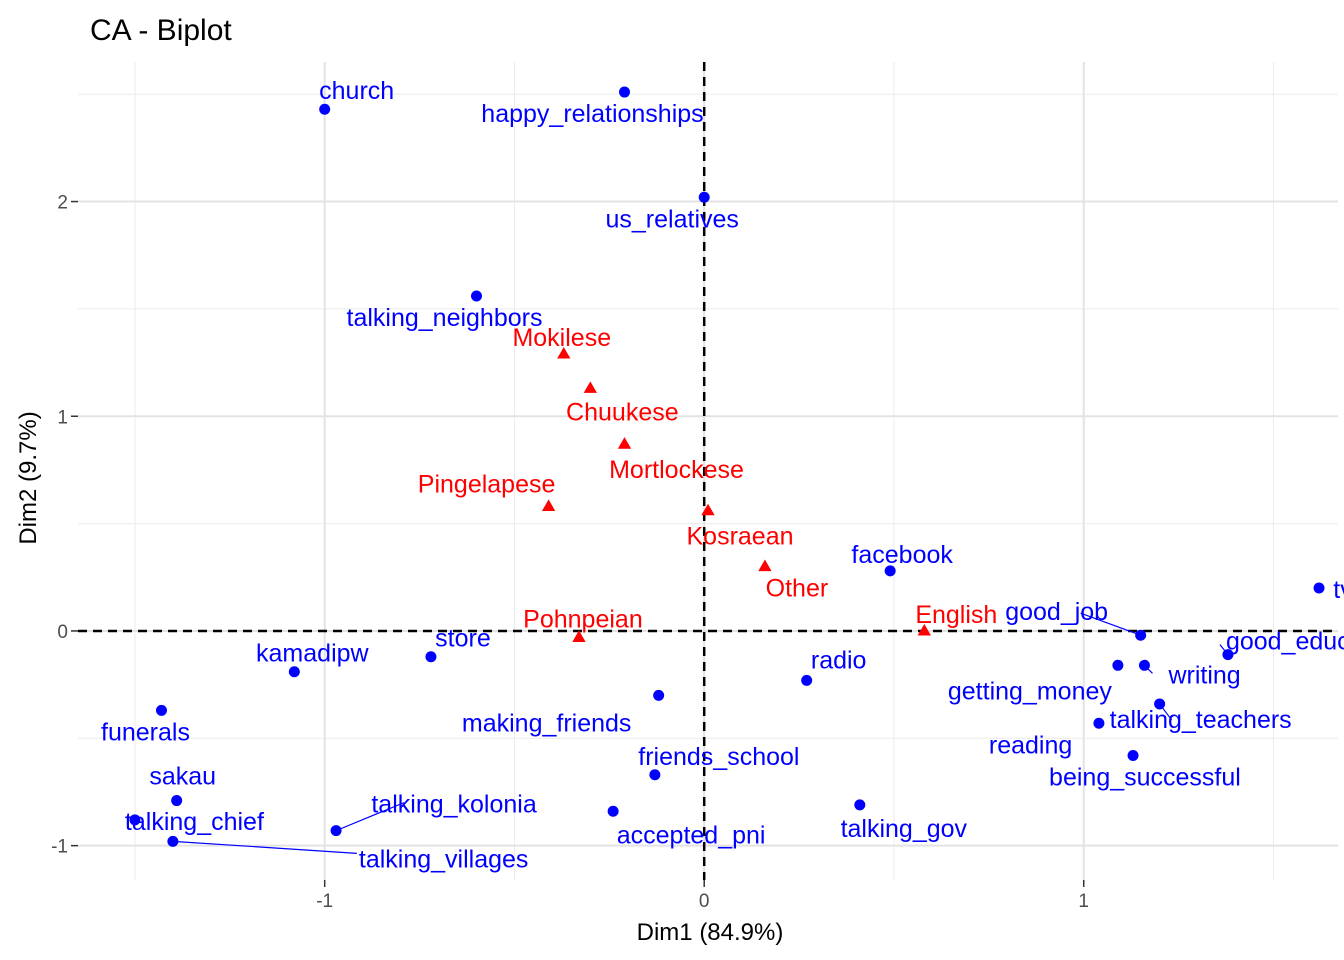  Describe the element at coordinates (590, 387) in the screenshot. I see `point-chuukese` at that location.